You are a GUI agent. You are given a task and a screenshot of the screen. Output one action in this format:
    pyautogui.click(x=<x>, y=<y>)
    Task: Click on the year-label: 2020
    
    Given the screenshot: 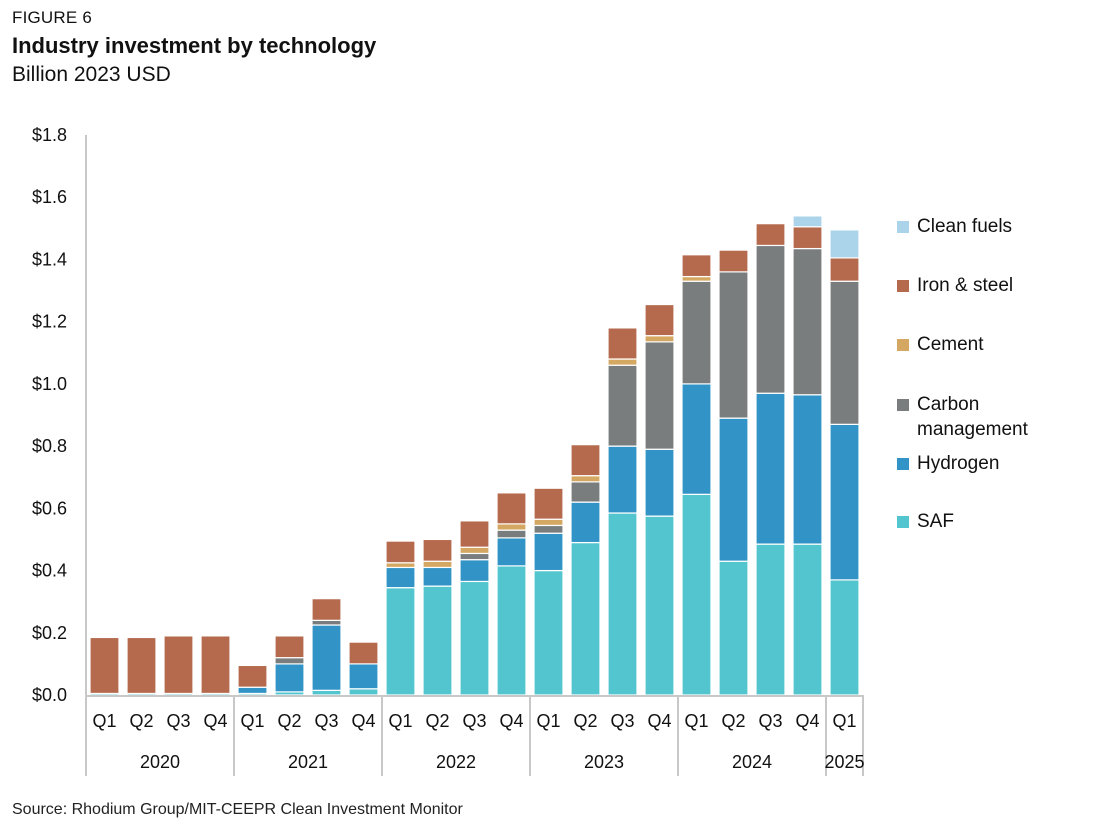 What is the action you would take?
    pyautogui.click(x=160, y=762)
    